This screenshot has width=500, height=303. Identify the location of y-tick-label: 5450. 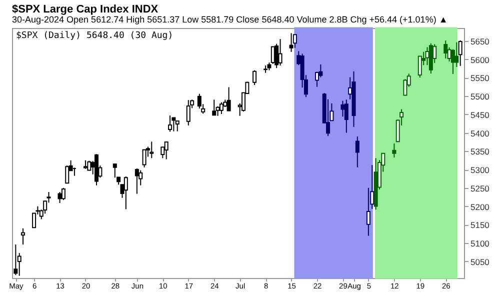
(480, 115).